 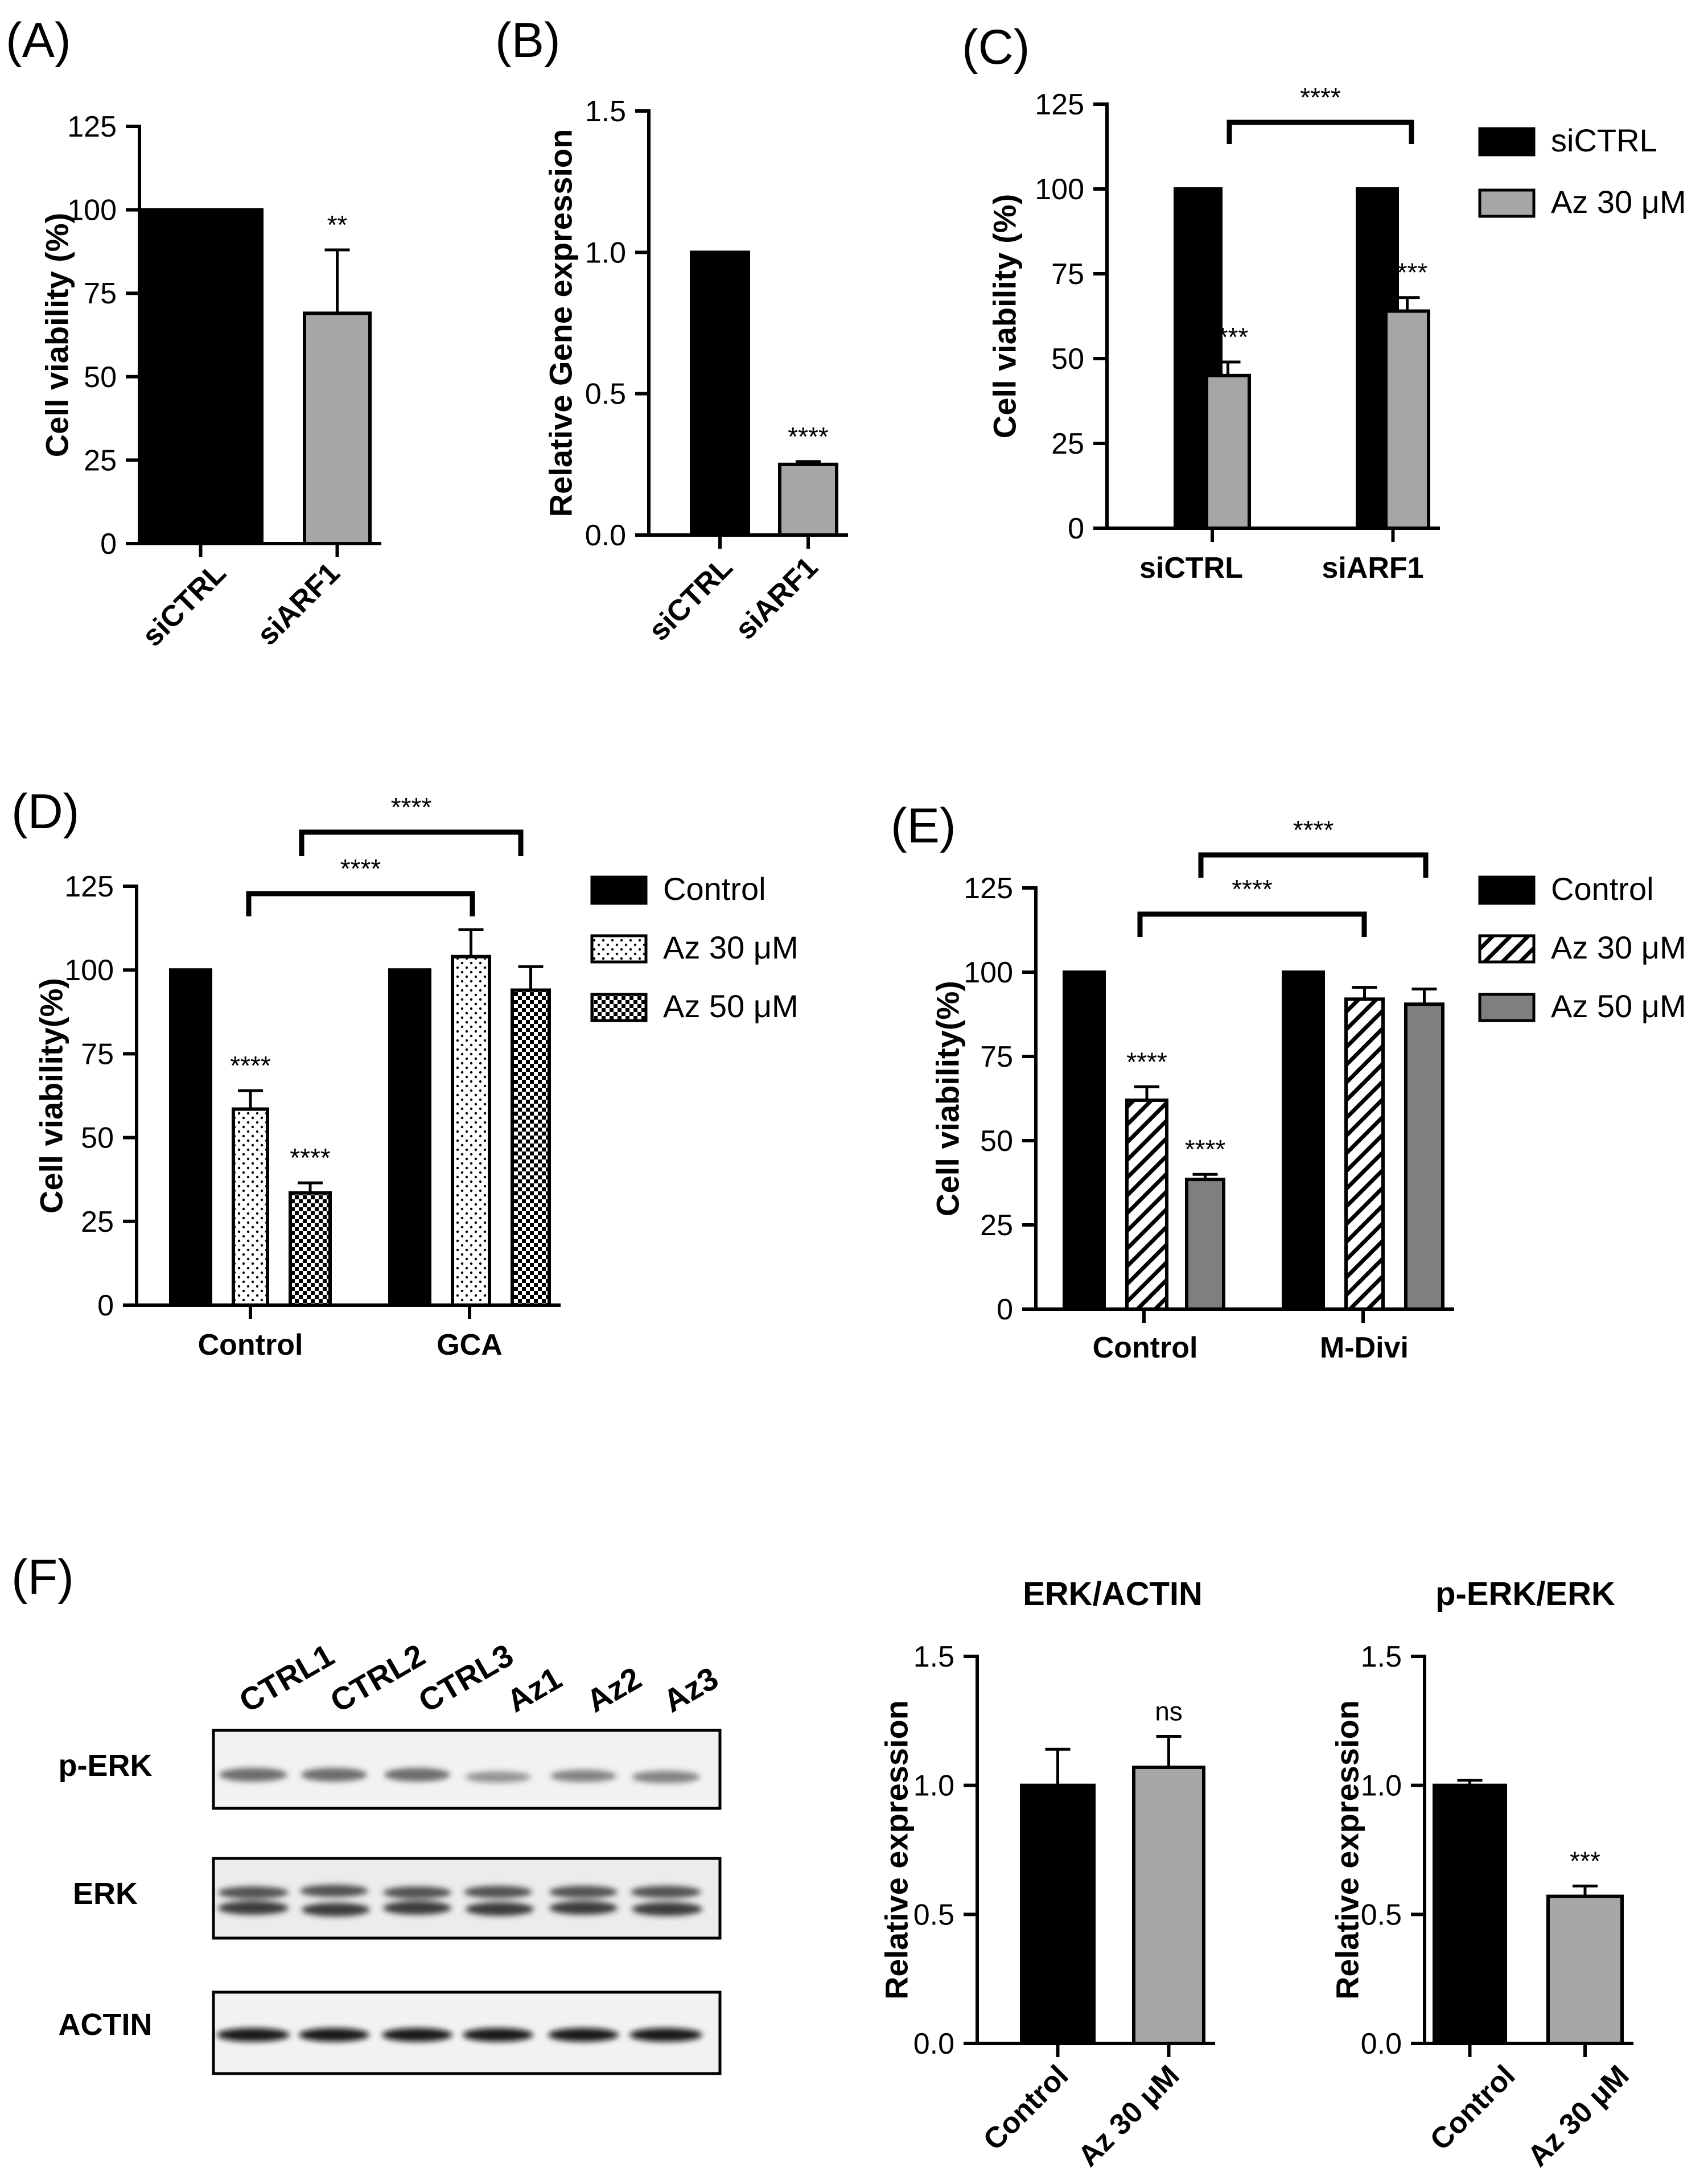 What do you see at coordinates (561, 323) in the screenshot?
I see `y-axis-label: Relative Gene expression` at bounding box center [561, 323].